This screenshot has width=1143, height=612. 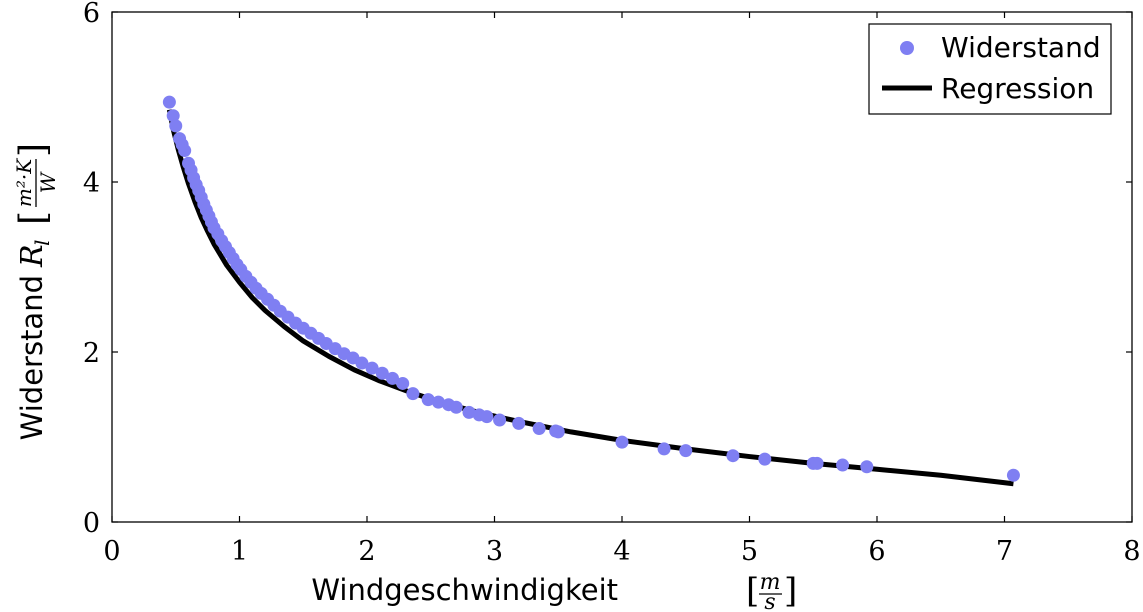 I want to click on y-tick-label: 0, so click(x=91, y=523).